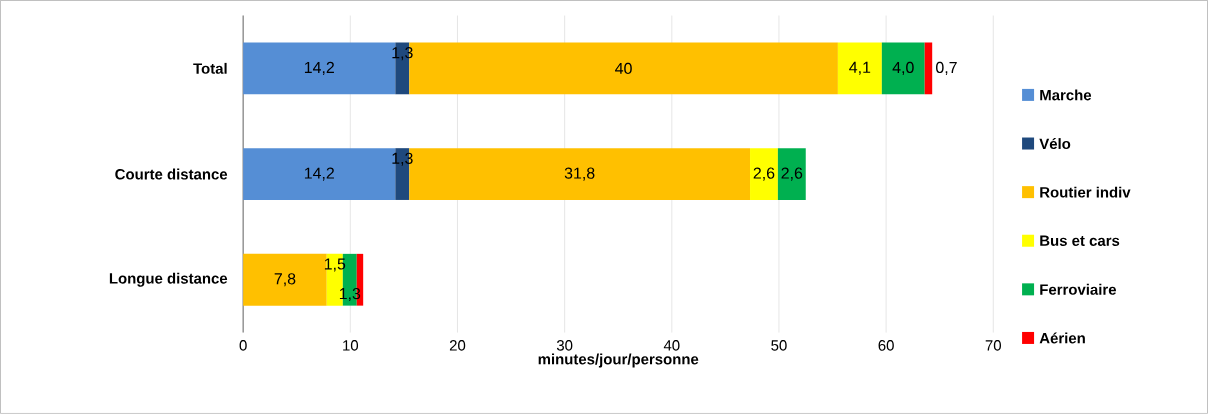 The height and width of the screenshot is (414, 1208). Describe the element at coordinates (457, 345) in the screenshot. I see `x-tick-label: 20` at that location.